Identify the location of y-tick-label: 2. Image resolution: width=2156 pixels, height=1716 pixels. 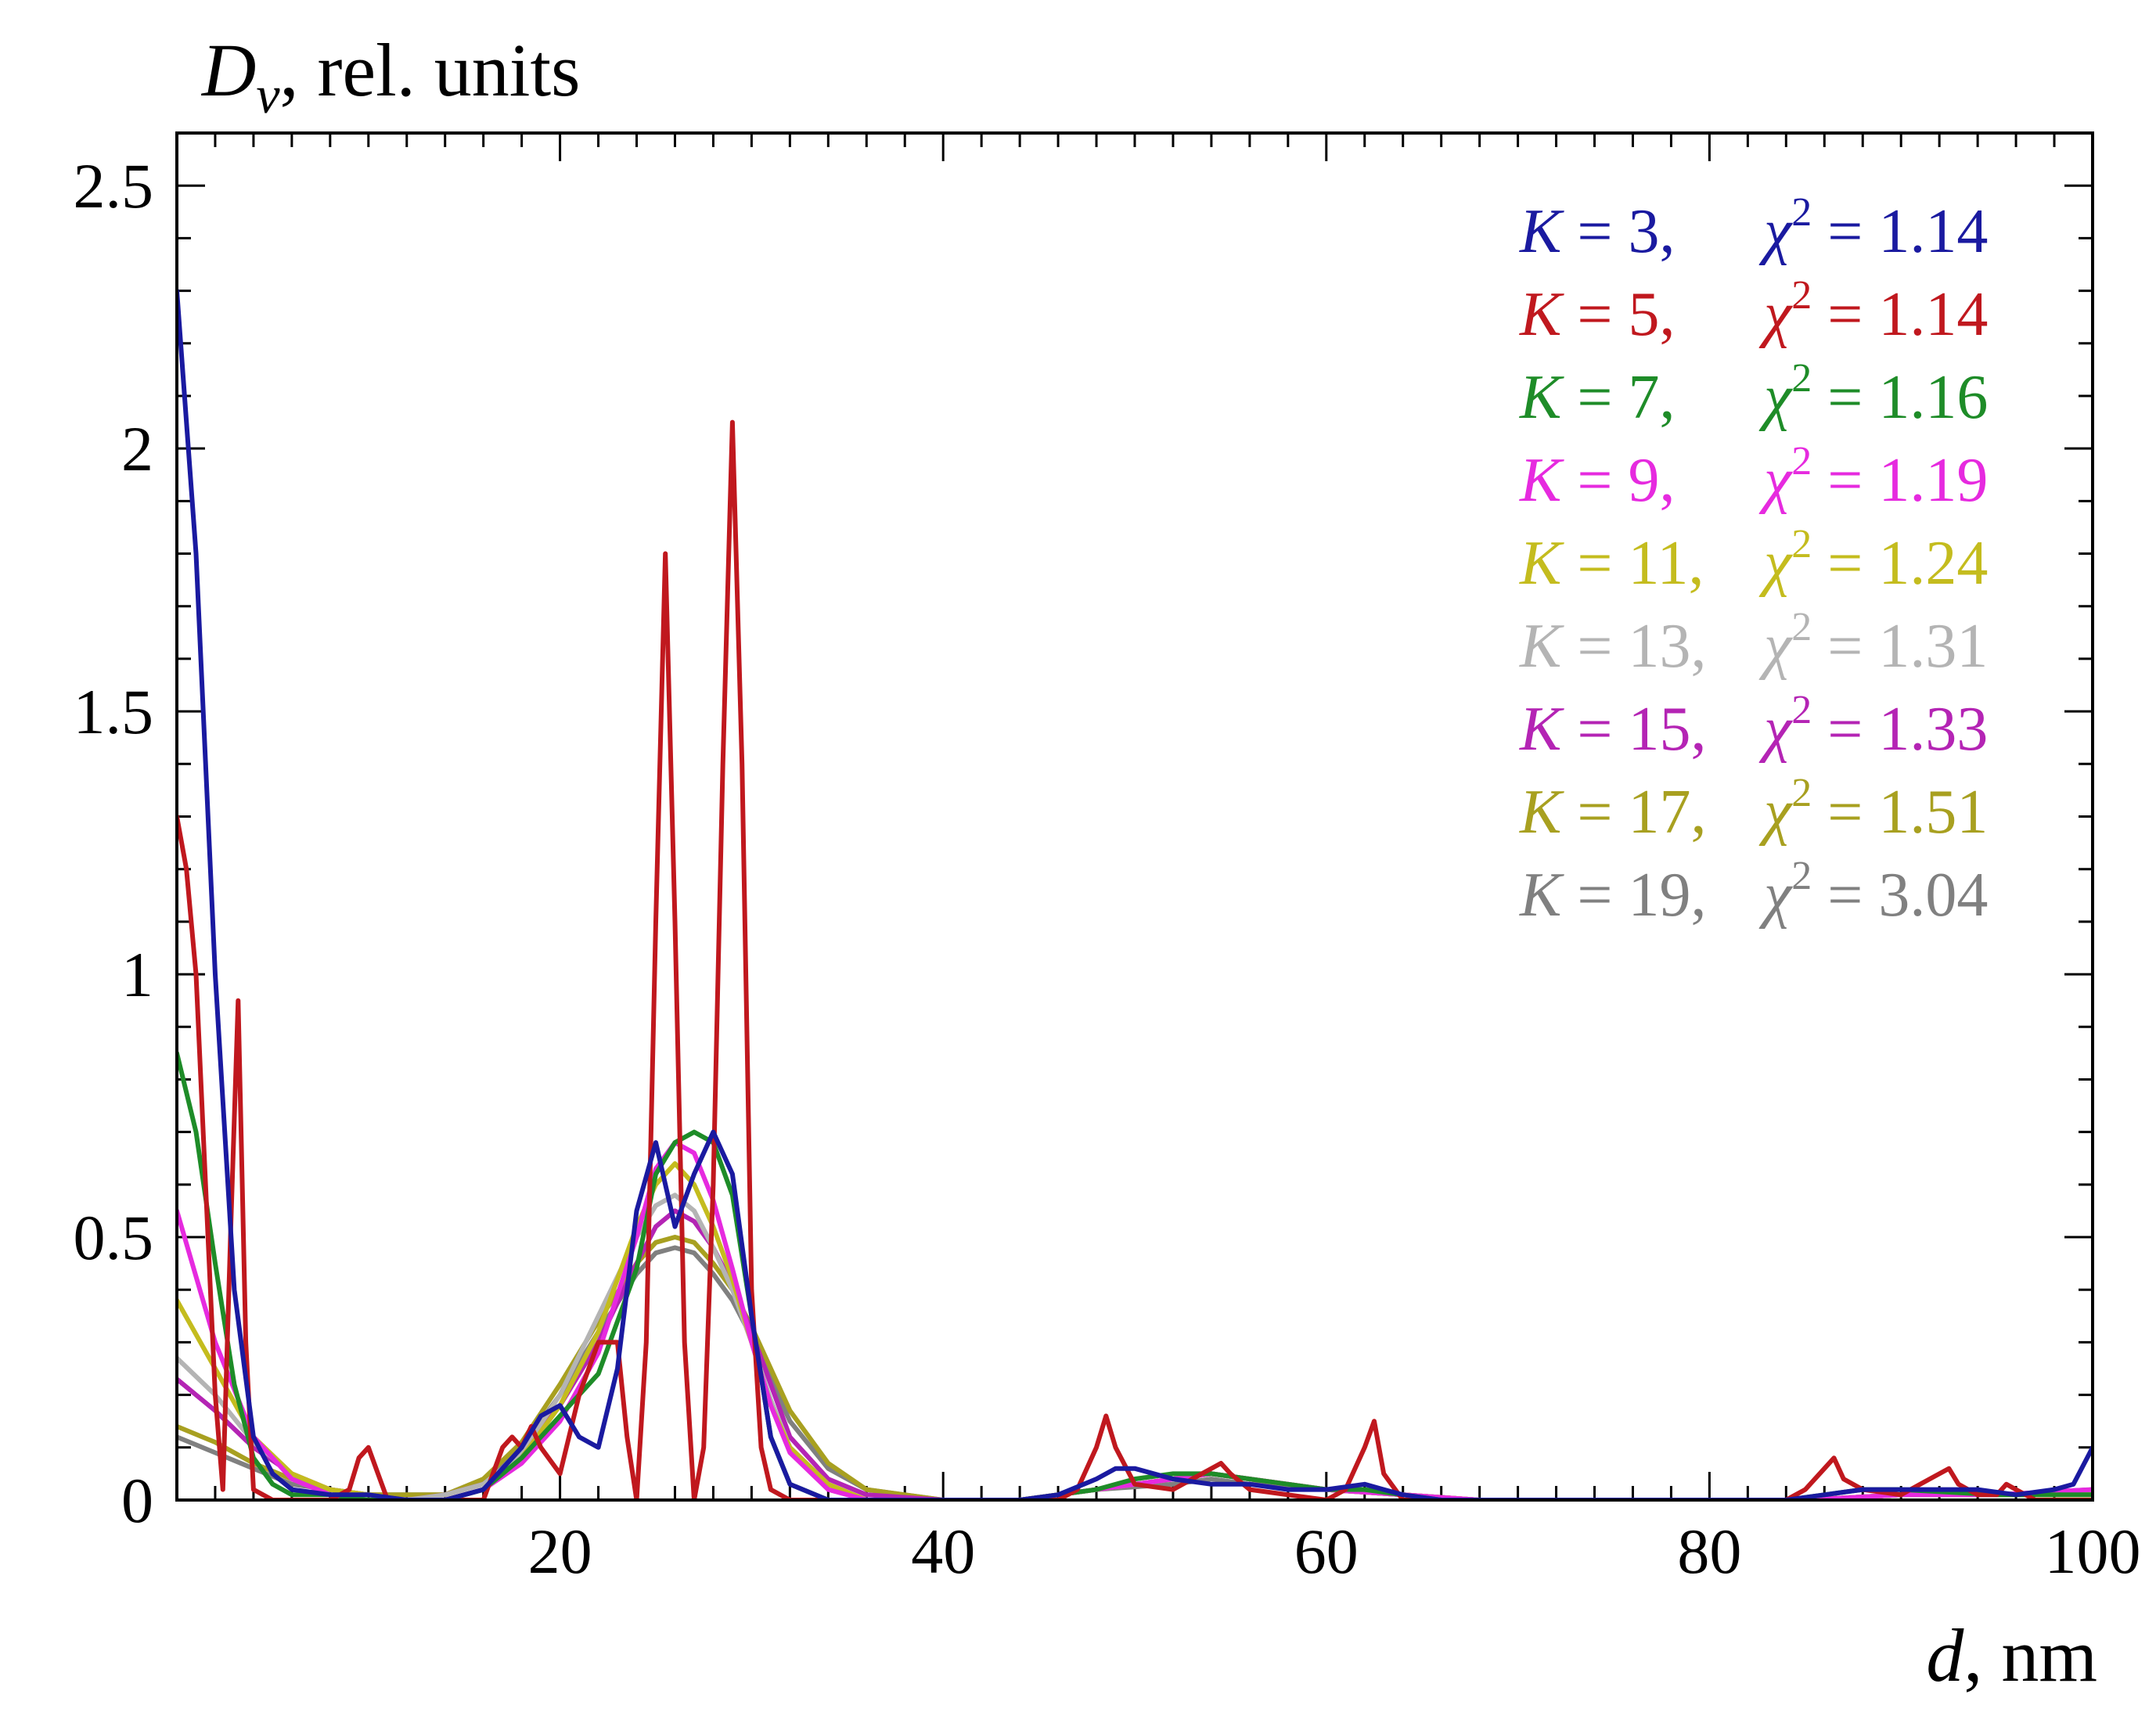
(137, 448).